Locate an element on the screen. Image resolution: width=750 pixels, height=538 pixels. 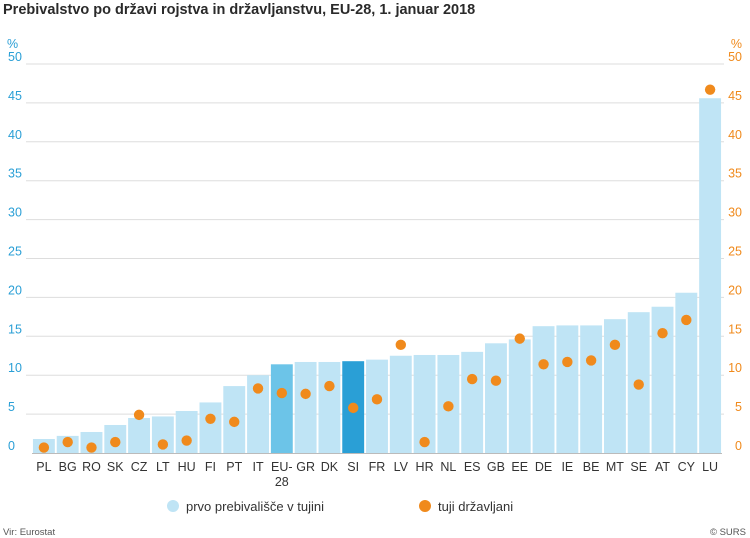
bar-lv is located at coordinates (400, 404).